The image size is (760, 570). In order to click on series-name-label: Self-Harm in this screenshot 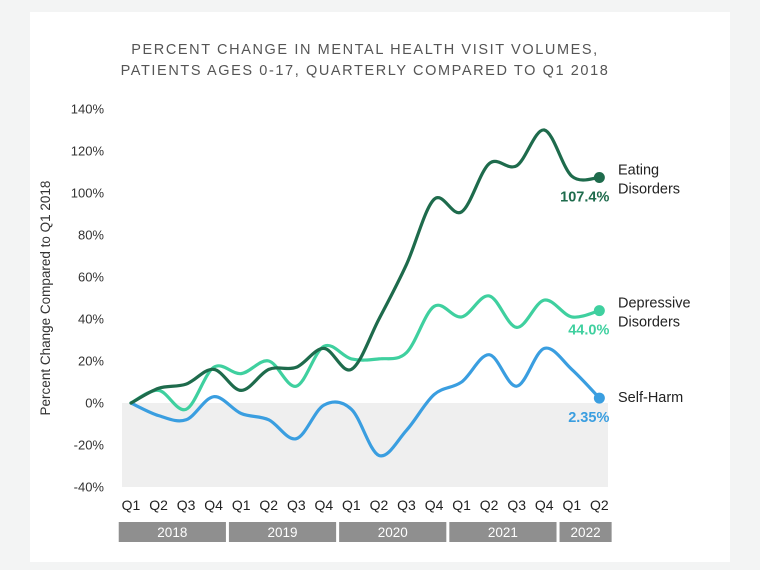, I will do `click(650, 398)`.